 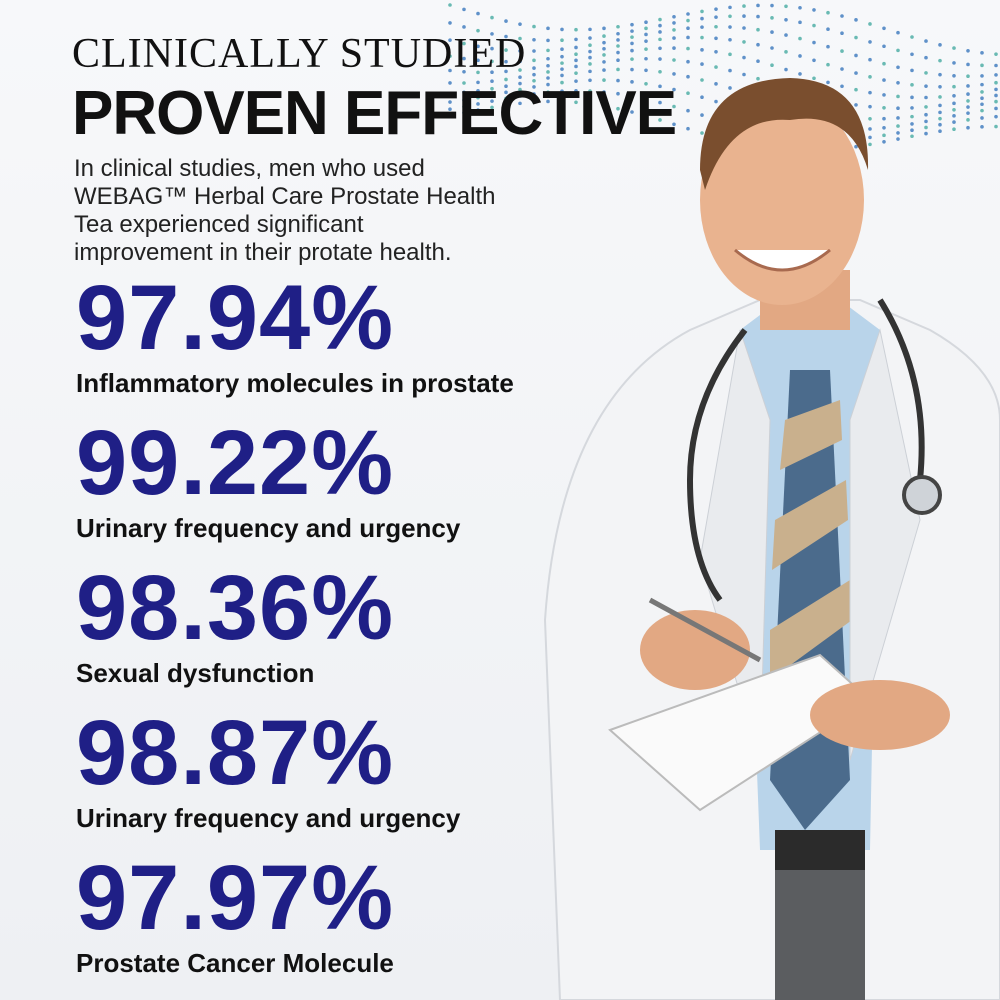 I want to click on intro-line: WEBAG™ Herbal Care Prostate Health, so click(x=285, y=196).